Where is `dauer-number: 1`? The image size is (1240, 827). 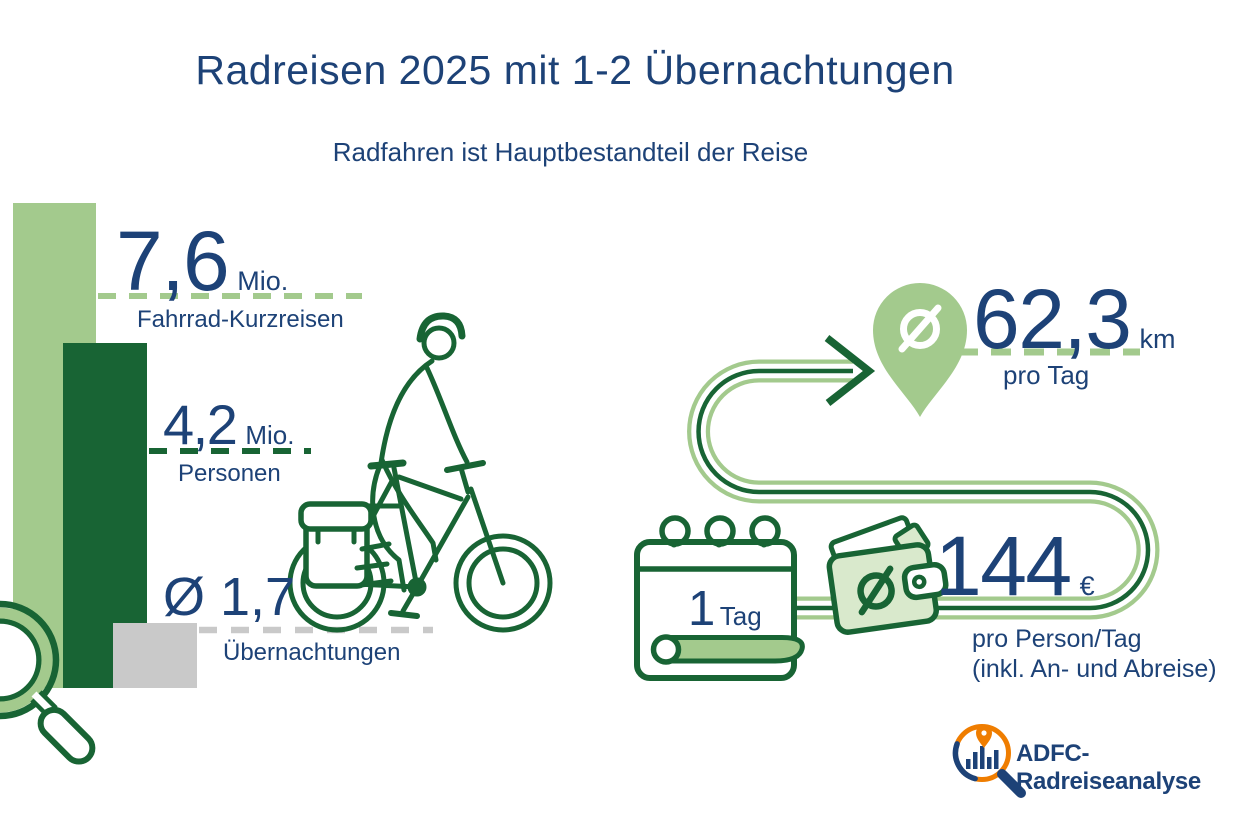
dauer-number: 1 is located at coordinates (701, 609).